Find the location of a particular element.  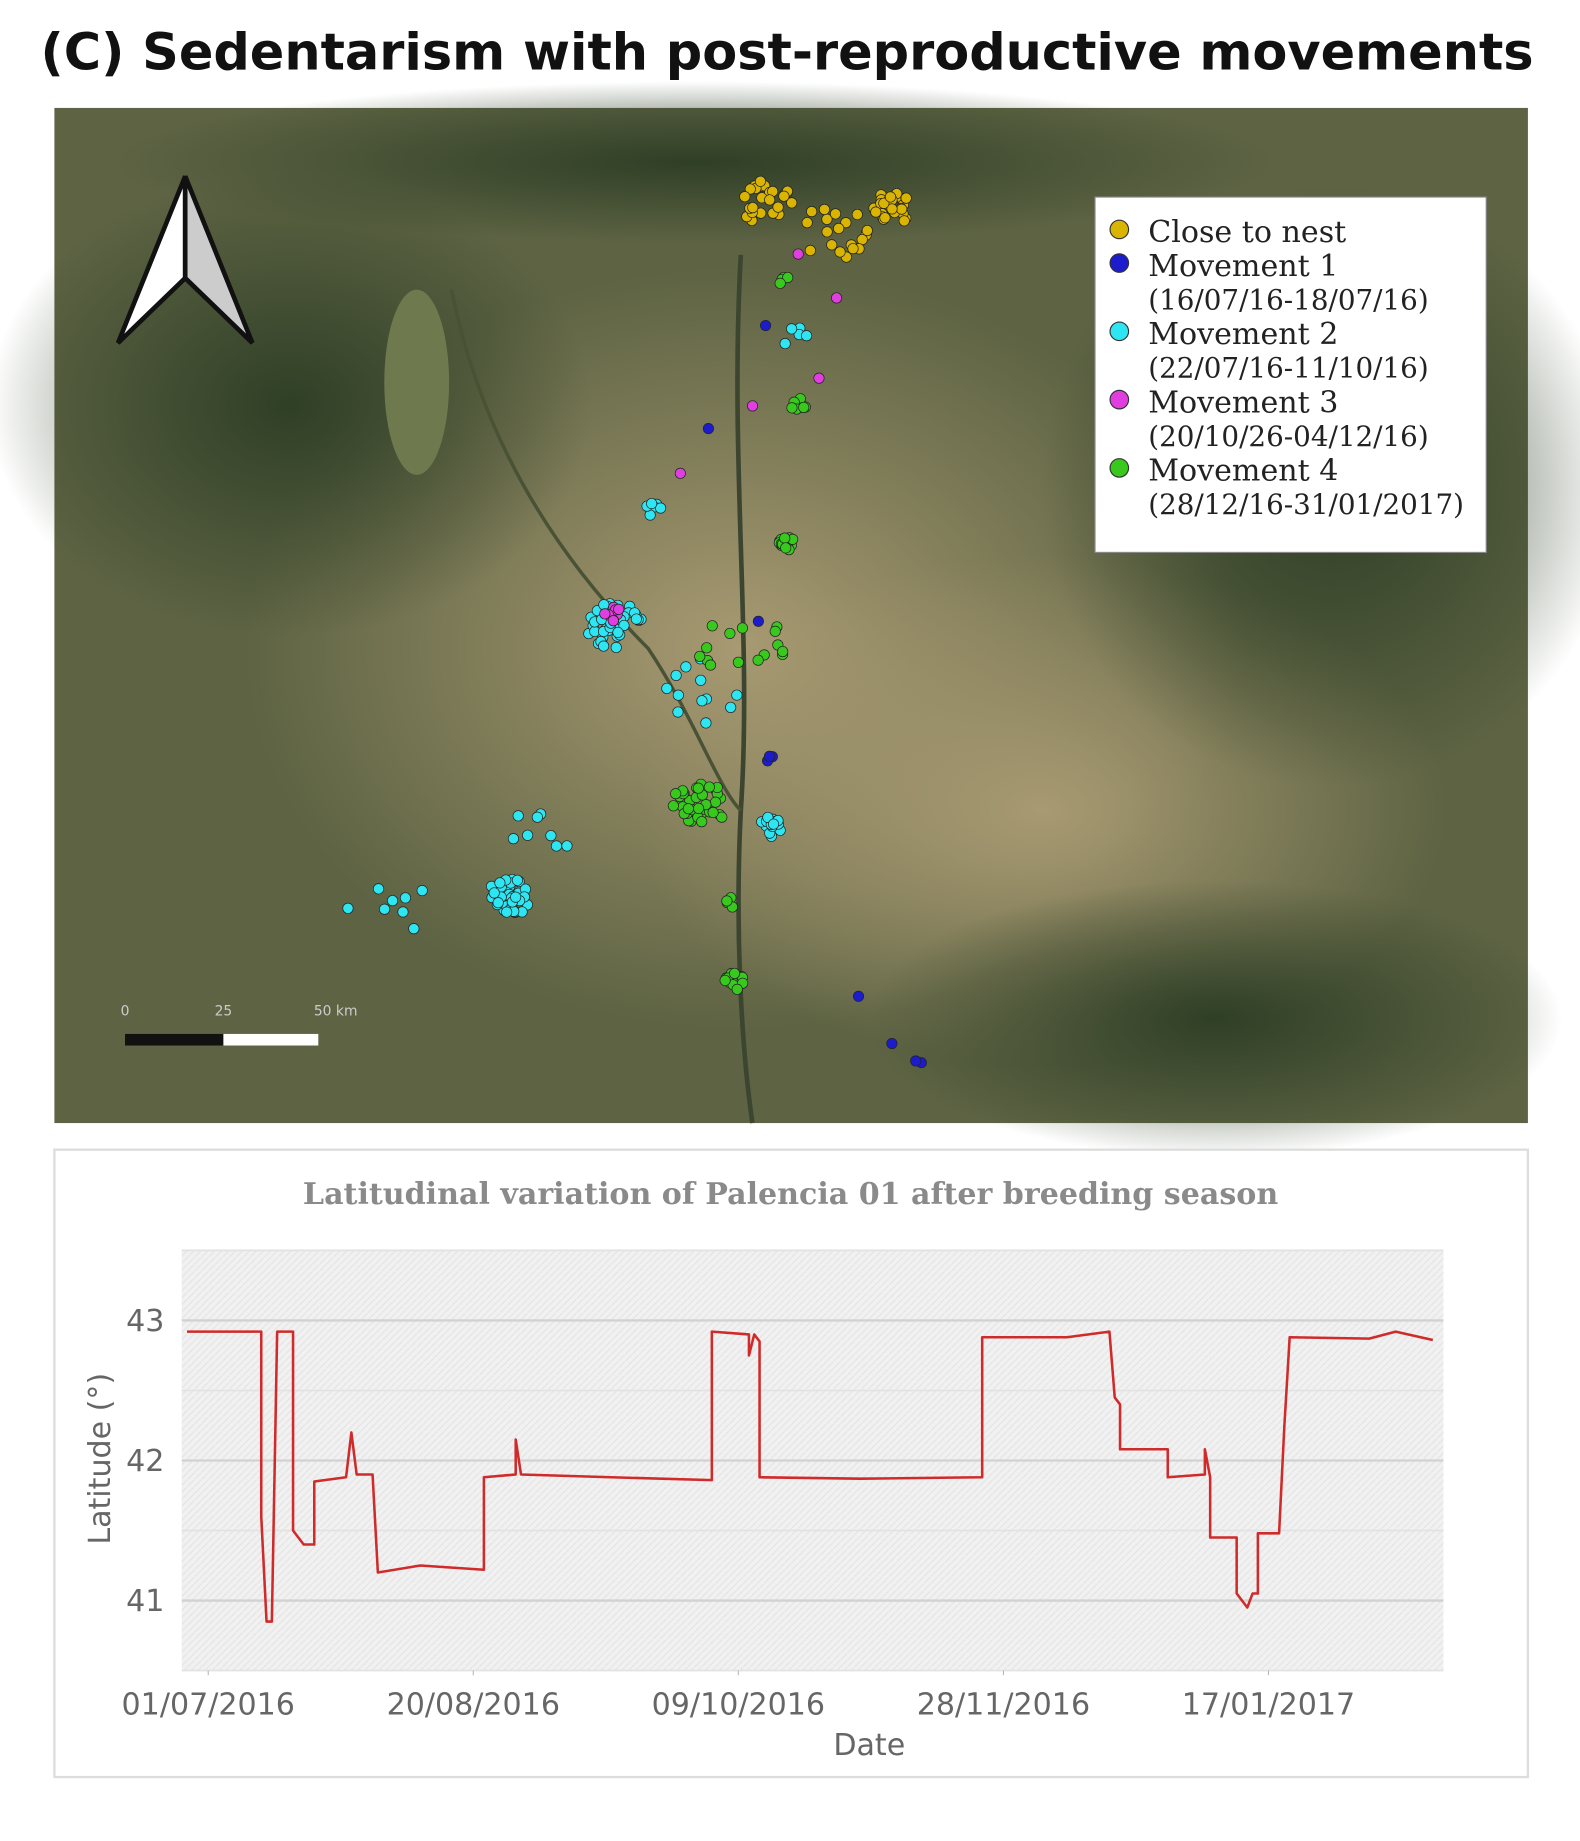

reservoir is located at coordinates (417, 382).